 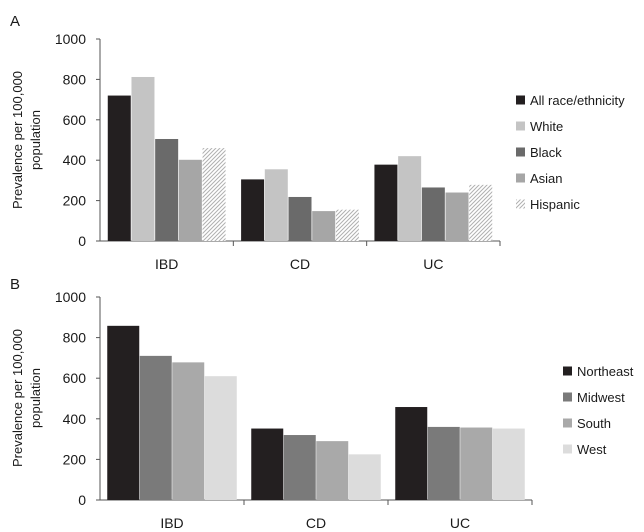 I want to click on bar-south-cd, so click(x=332, y=470).